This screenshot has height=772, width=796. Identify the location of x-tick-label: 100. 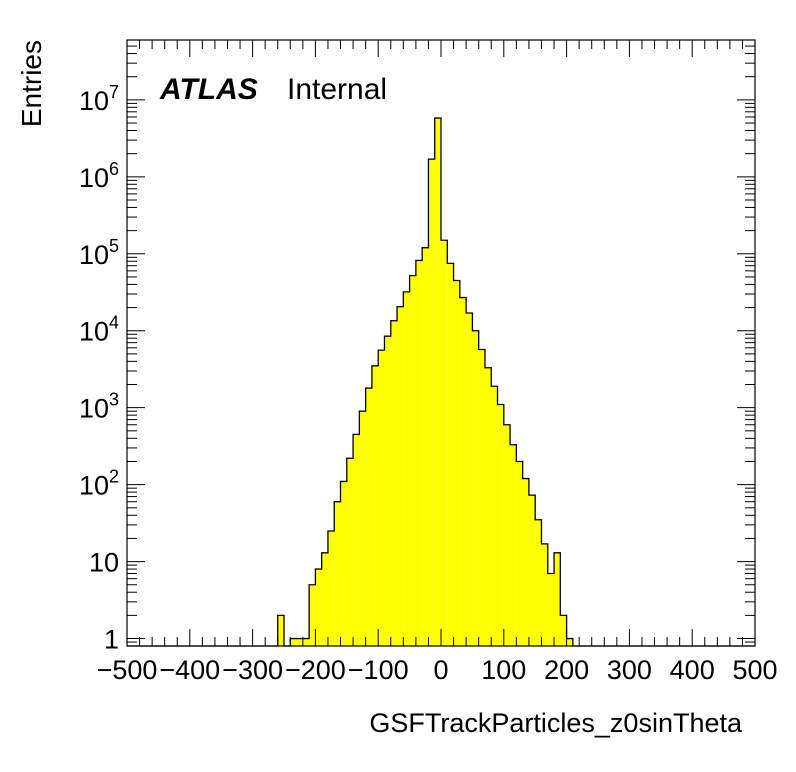
(503, 670).